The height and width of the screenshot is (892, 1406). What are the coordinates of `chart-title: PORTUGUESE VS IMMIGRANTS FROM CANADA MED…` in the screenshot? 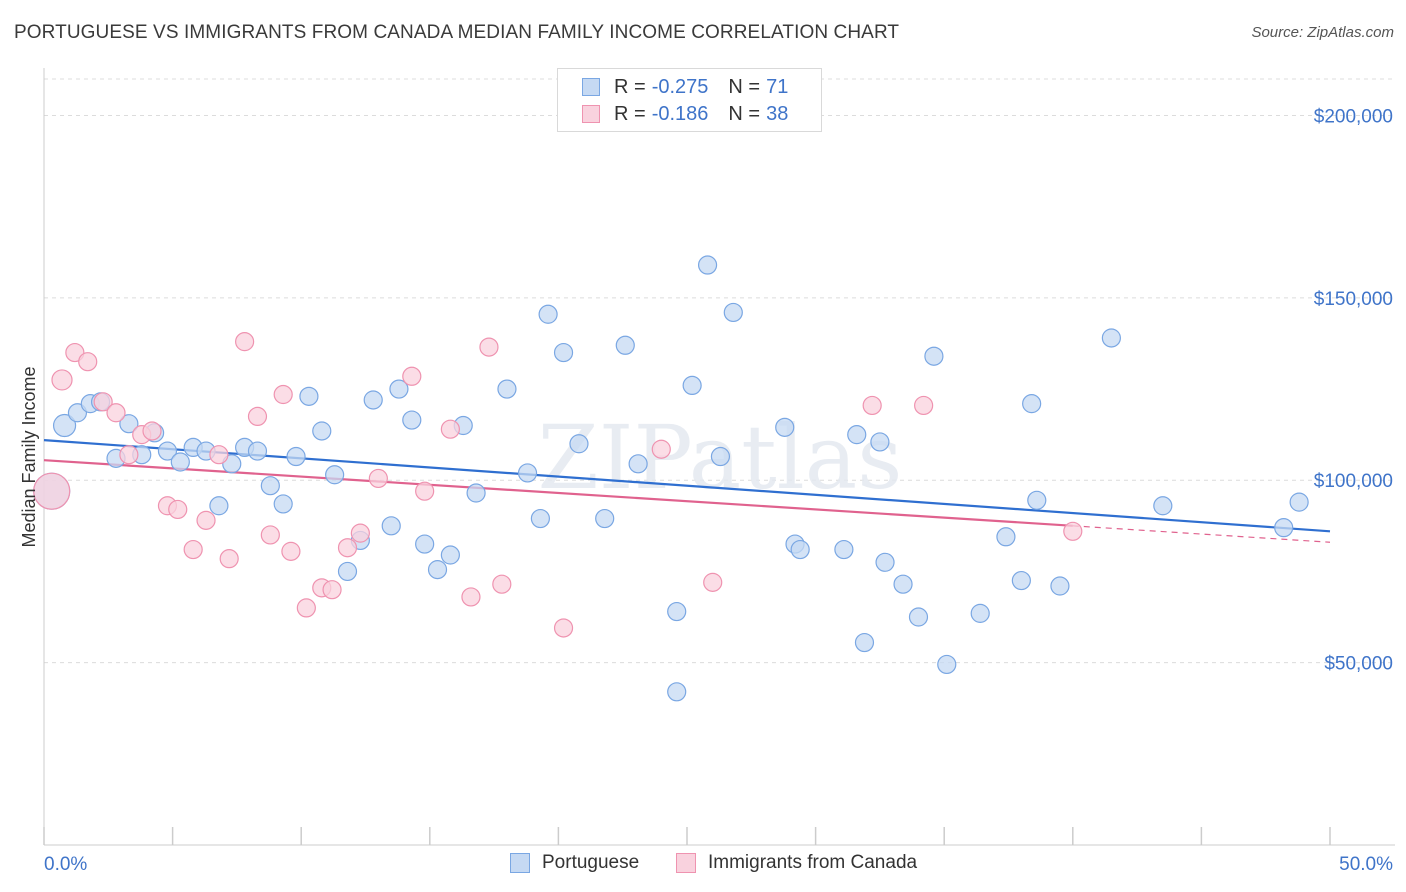 It's located at (457, 32).